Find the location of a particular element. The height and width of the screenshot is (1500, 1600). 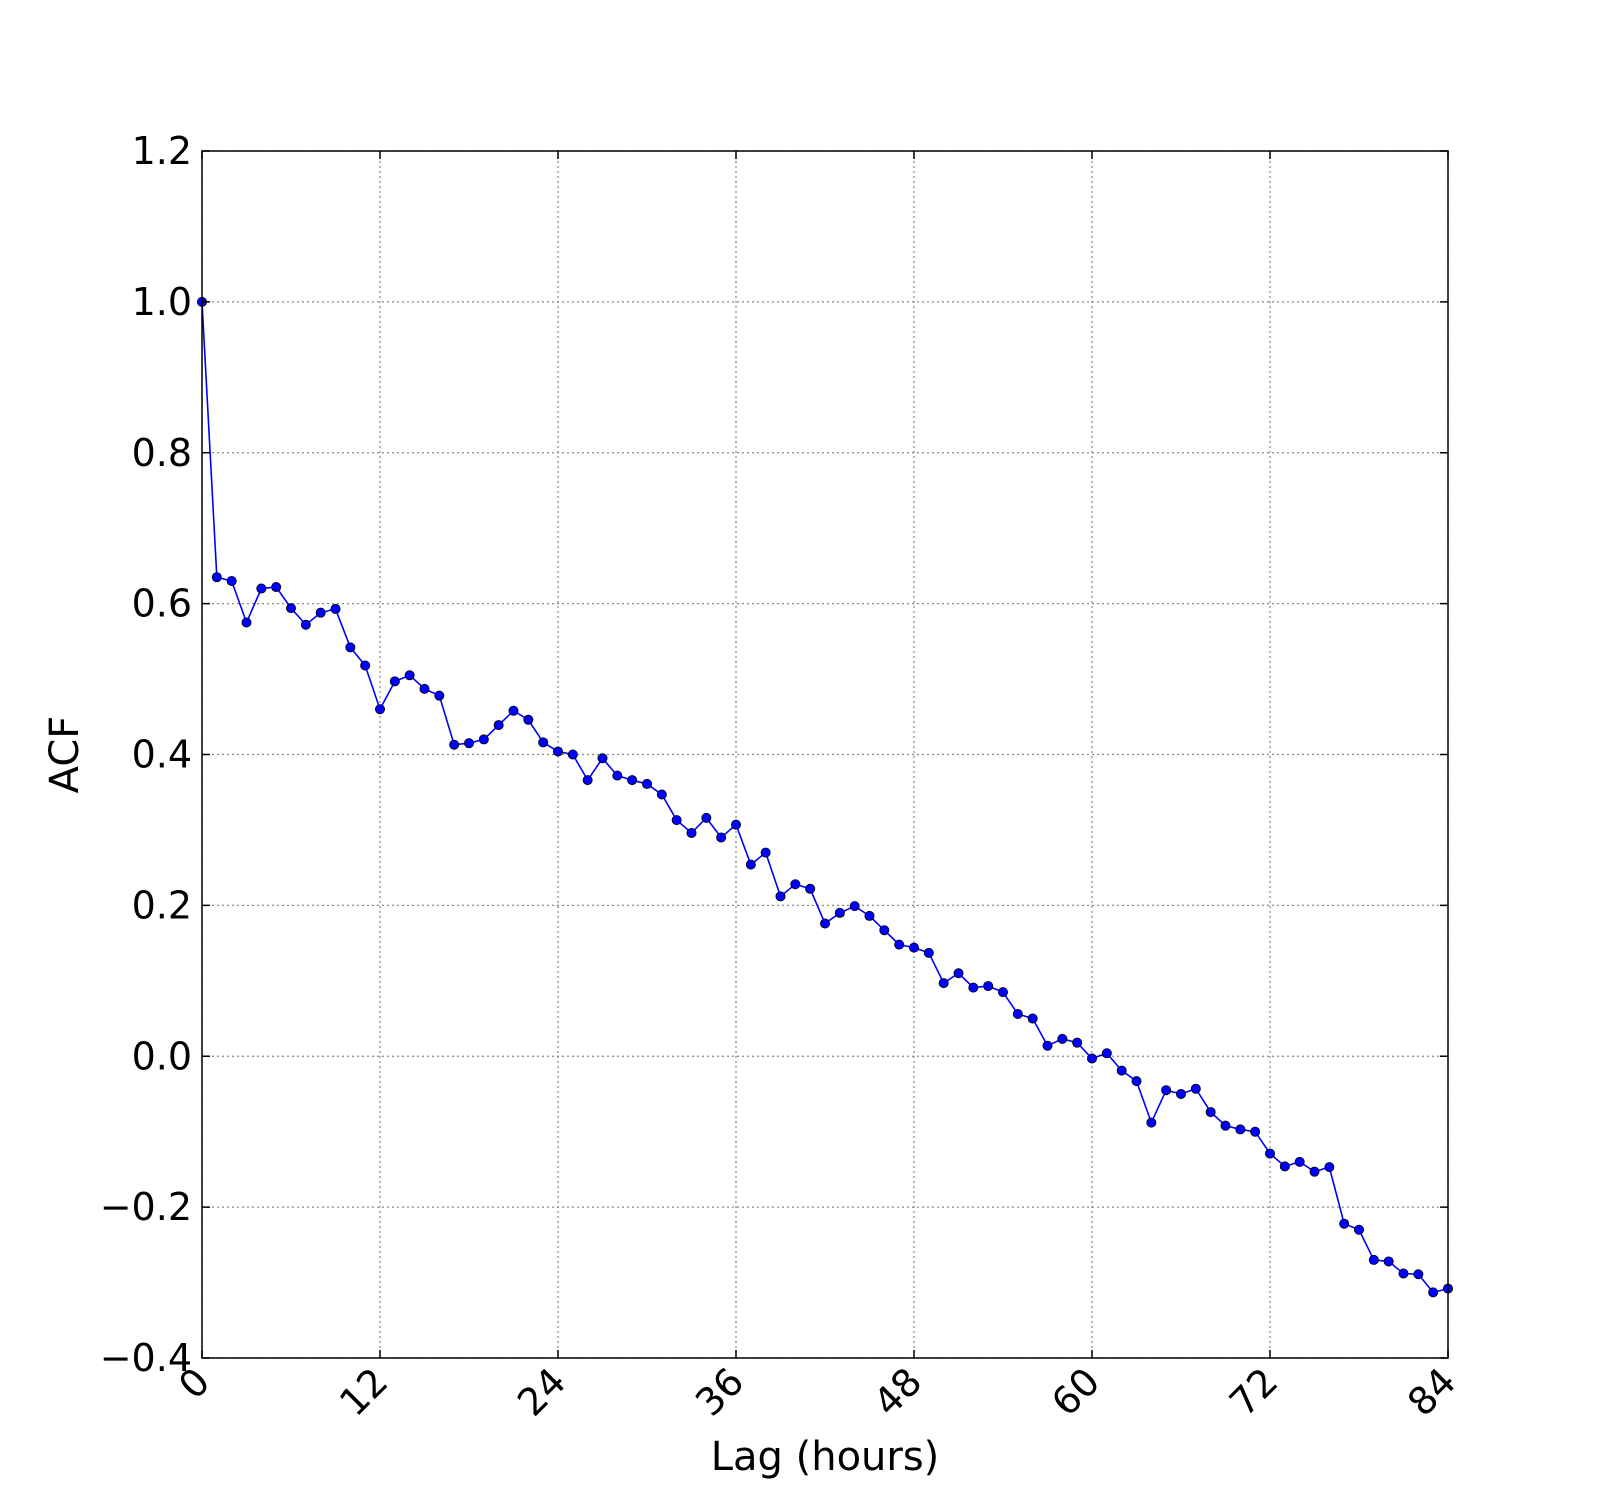

y-tick-label: −0.4 is located at coordinates (146, 1358).